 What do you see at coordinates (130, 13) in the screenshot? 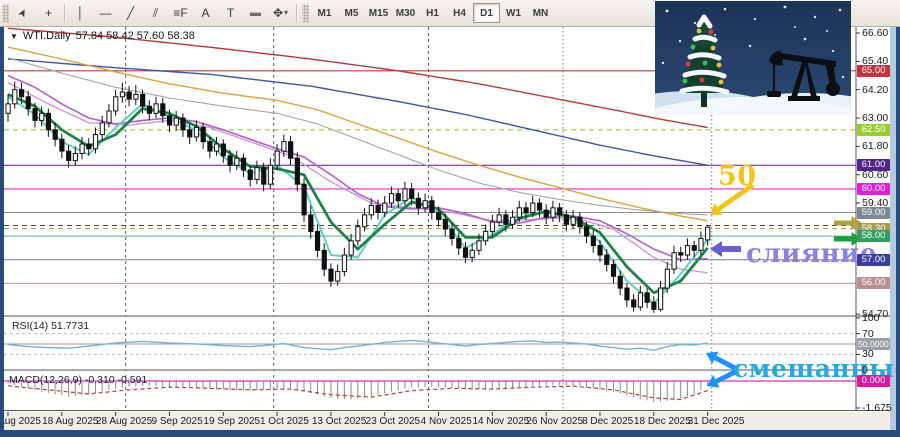
I see `tool-trendline: ╱` at bounding box center [130, 13].